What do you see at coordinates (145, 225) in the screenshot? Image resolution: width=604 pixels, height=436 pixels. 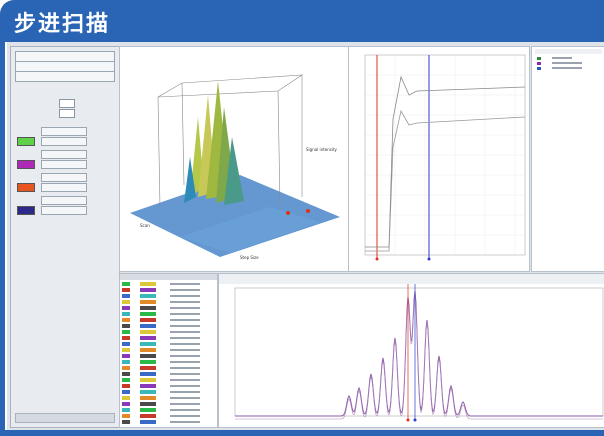 I see `side-axis-label: Scan` at bounding box center [145, 225].